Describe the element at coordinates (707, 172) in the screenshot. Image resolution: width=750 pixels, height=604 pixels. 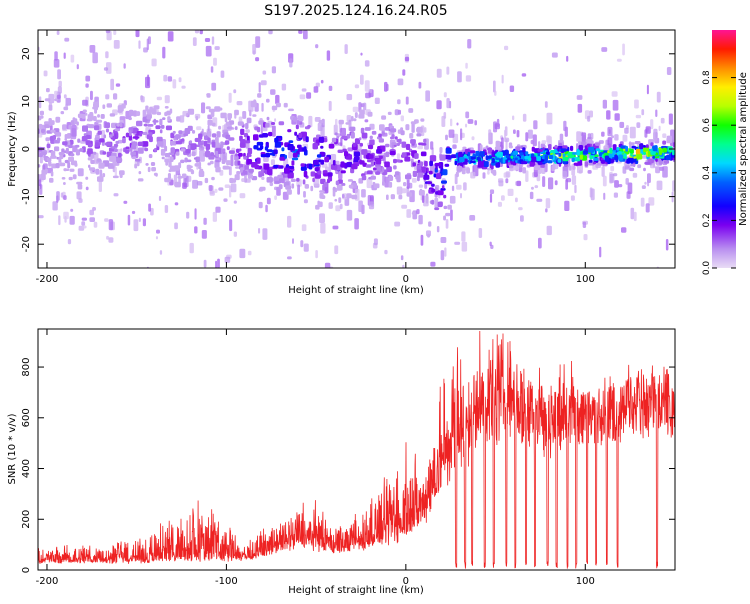
I see `colorbar-tick-label: 0.4` at that location.